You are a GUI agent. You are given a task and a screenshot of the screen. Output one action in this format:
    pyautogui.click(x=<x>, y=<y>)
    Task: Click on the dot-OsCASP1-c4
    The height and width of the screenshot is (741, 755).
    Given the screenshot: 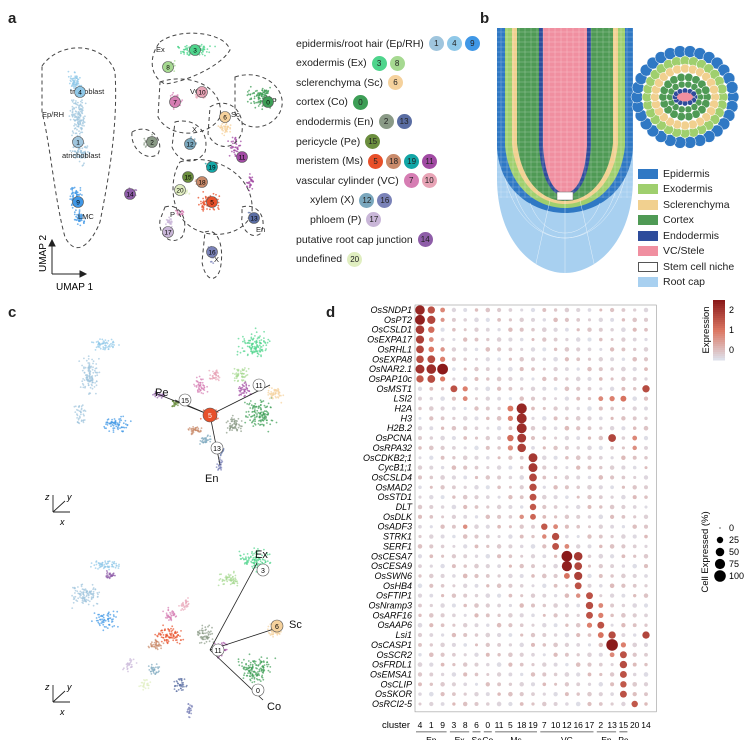 What is the action you would take?
    pyautogui.click(x=420, y=644)
    